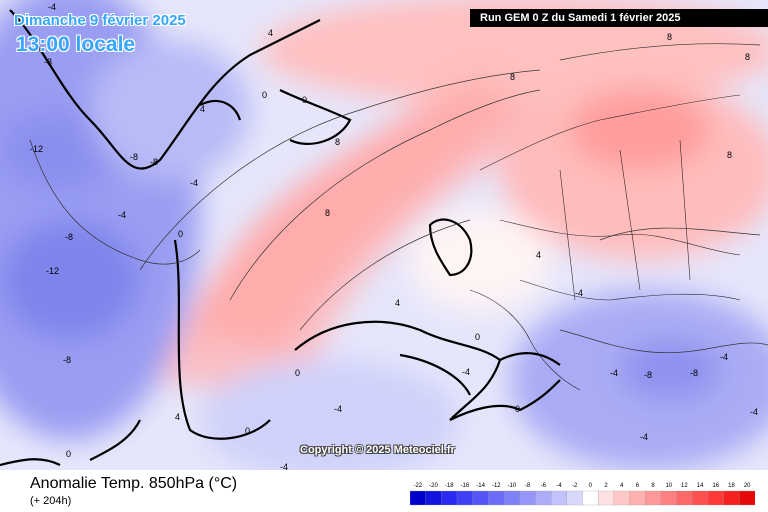  Describe the element at coordinates (747, 486) in the screenshot. I see `legend-tick-label: 20` at that location.